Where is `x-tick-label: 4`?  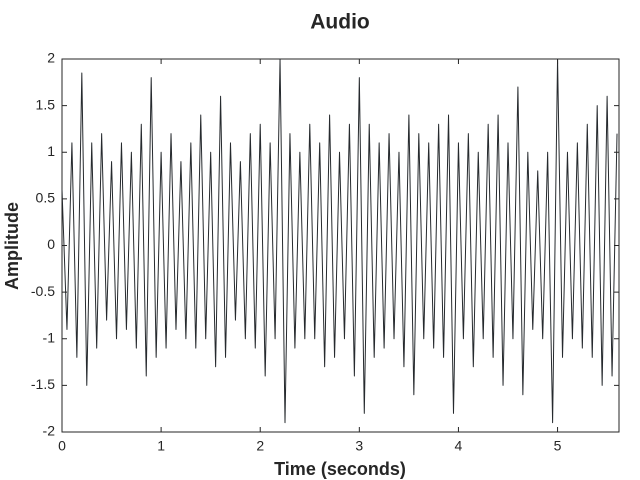
x-tick-label: 4 is located at coordinates (459, 446).